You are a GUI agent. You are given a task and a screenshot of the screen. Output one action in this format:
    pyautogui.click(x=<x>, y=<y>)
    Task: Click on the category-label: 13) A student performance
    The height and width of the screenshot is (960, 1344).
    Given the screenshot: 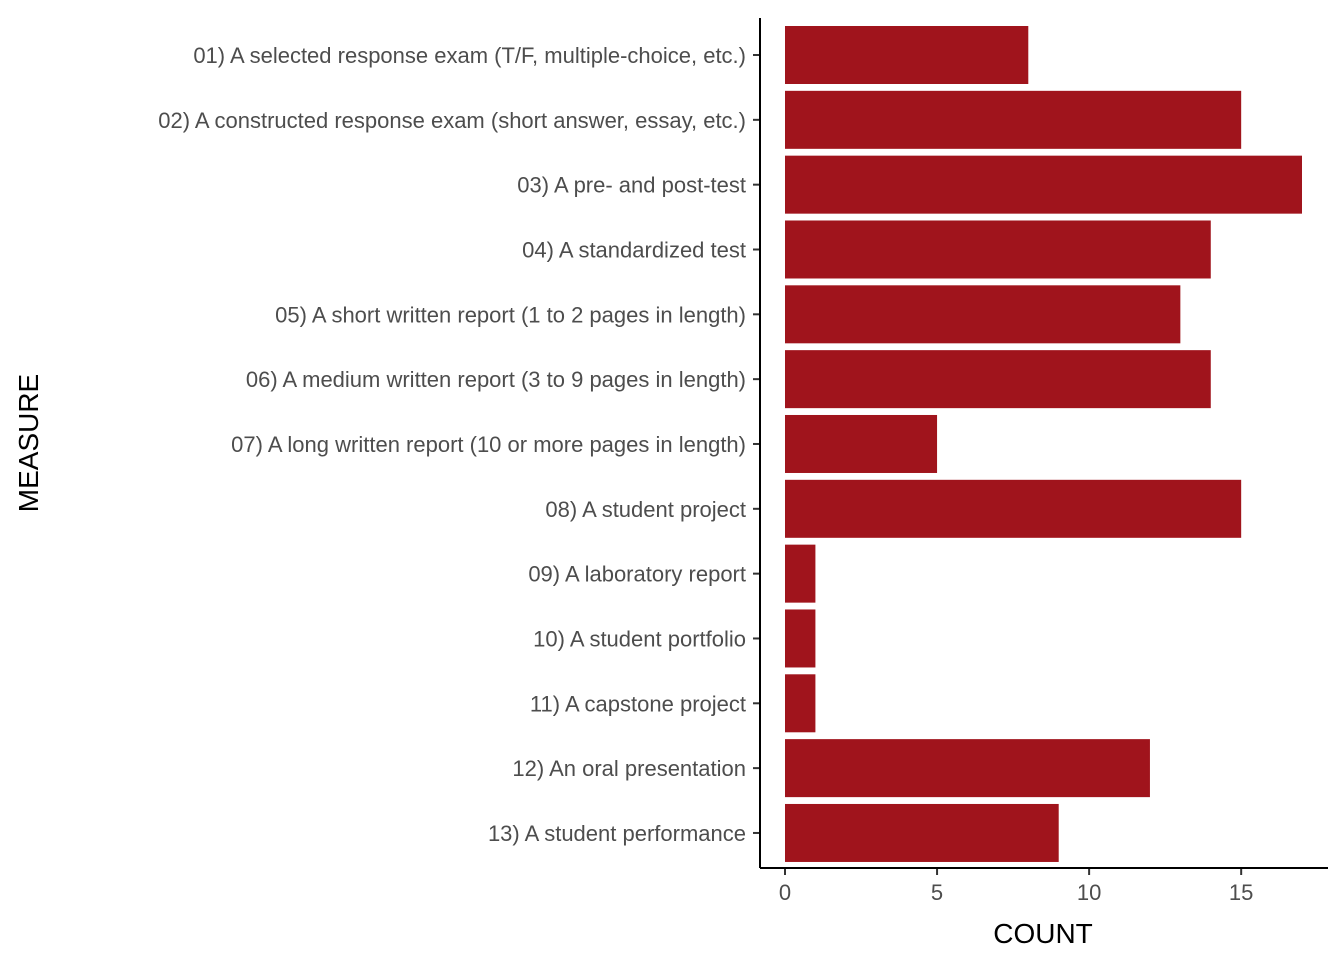 What is the action you would take?
    pyautogui.click(x=617, y=833)
    